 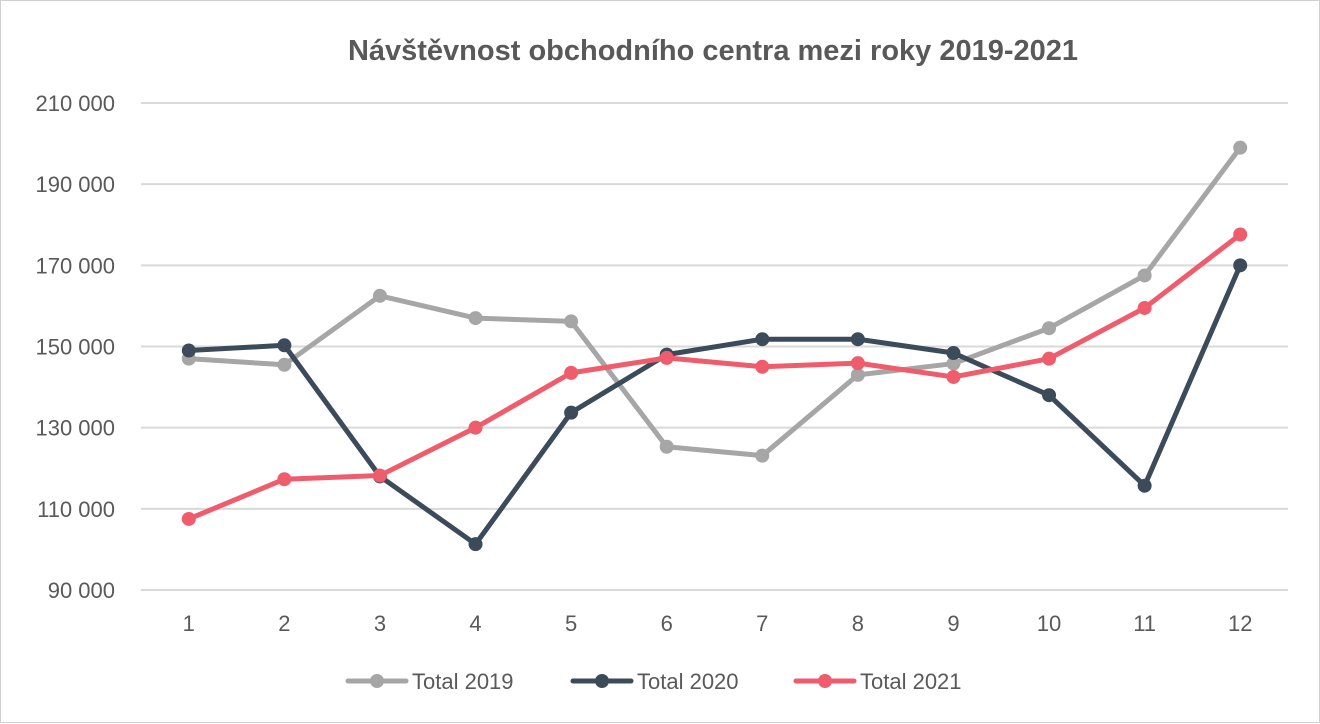 I want to click on legend-label: Total 2019, so click(x=463, y=681).